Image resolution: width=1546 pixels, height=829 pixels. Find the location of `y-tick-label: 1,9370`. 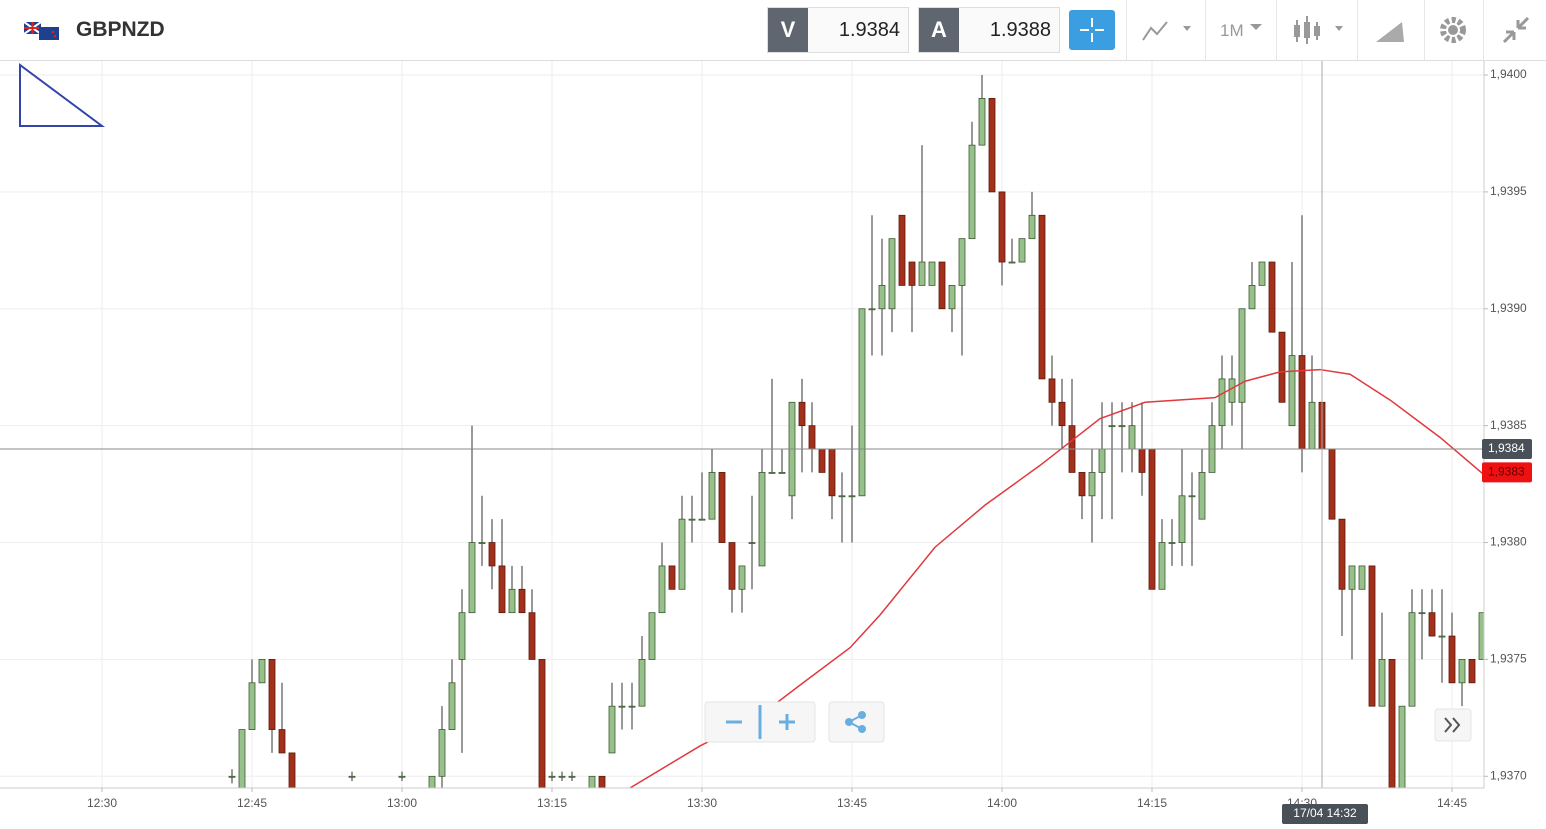

y-tick-label: 1,9370 is located at coordinates (1508, 775).